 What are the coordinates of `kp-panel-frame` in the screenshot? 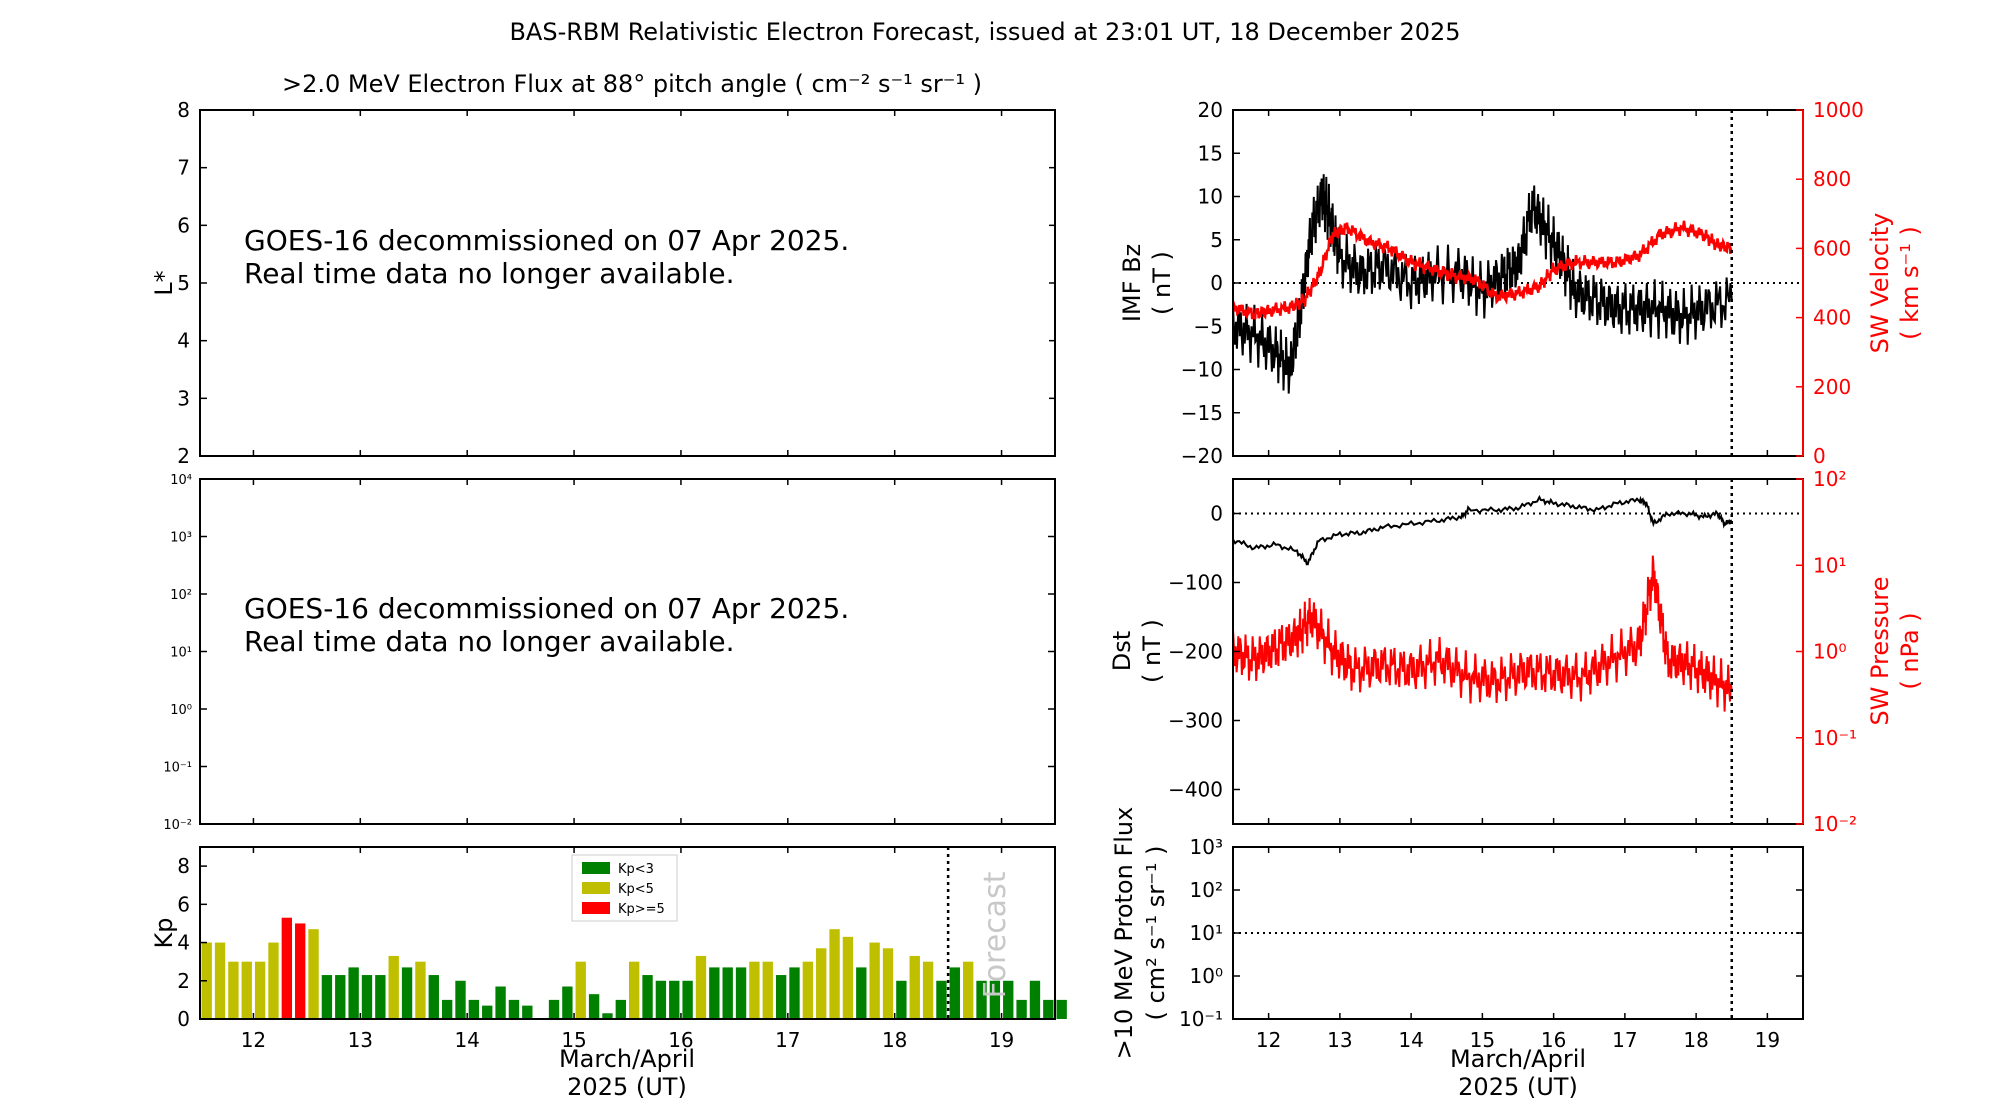 It's located at (627, 933).